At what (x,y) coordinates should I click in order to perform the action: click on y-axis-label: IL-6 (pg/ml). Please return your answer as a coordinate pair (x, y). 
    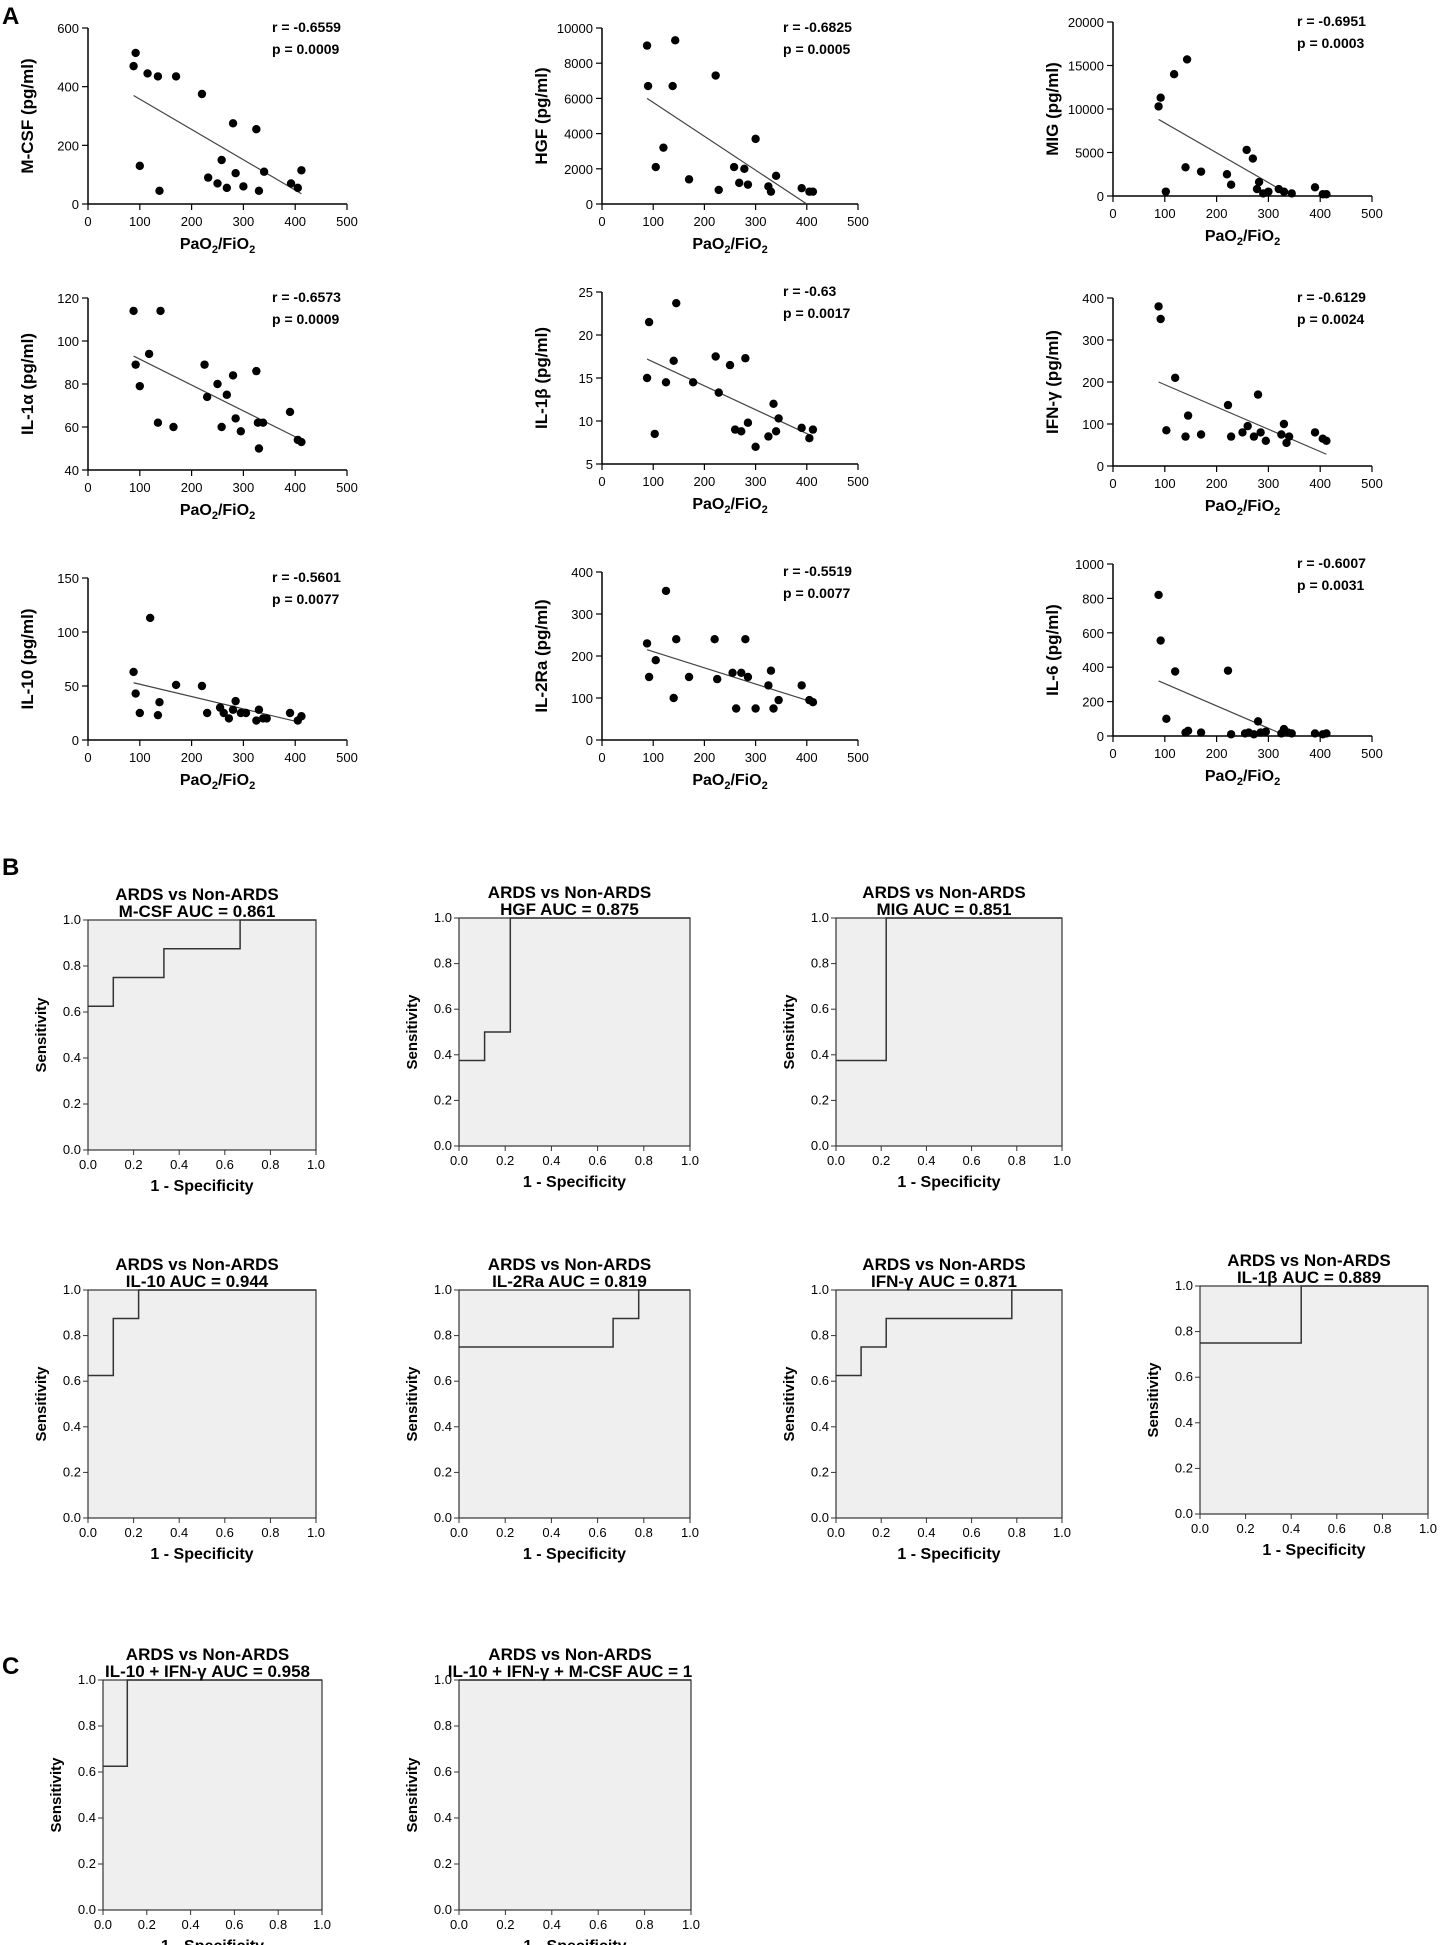
    Looking at the image, I should click on (1052, 650).